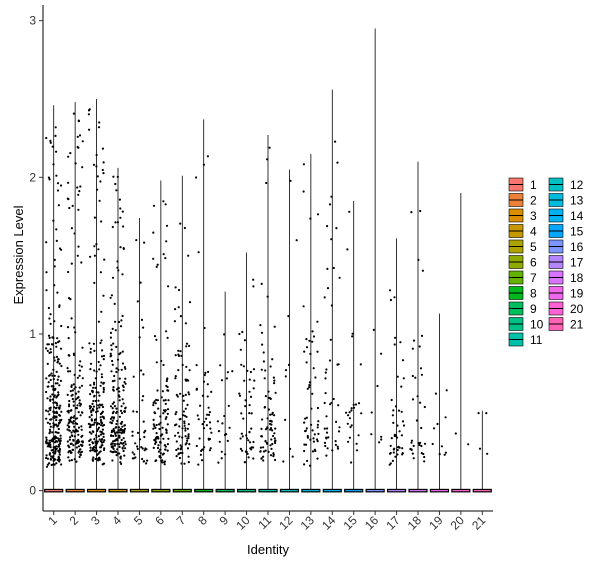  I want to click on legend-label-3: 3, so click(533, 216).